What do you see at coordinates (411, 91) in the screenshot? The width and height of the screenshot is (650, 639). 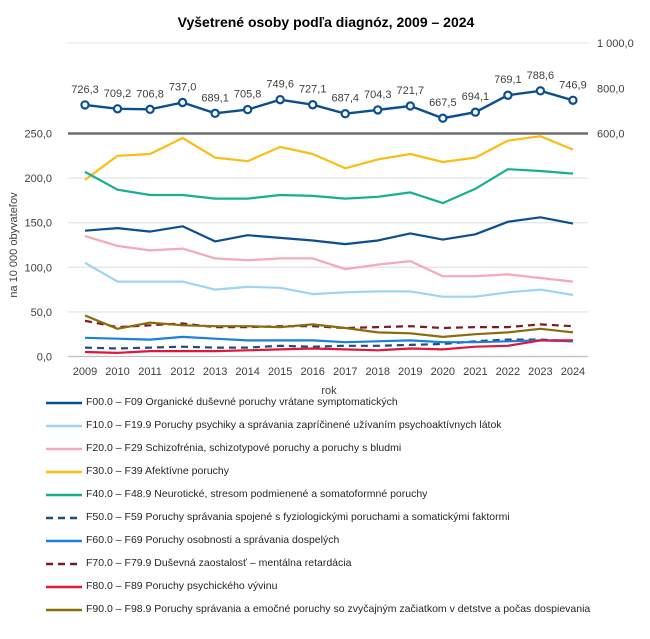 I see `total-data-label: 721,7` at bounding box center [411, 91].